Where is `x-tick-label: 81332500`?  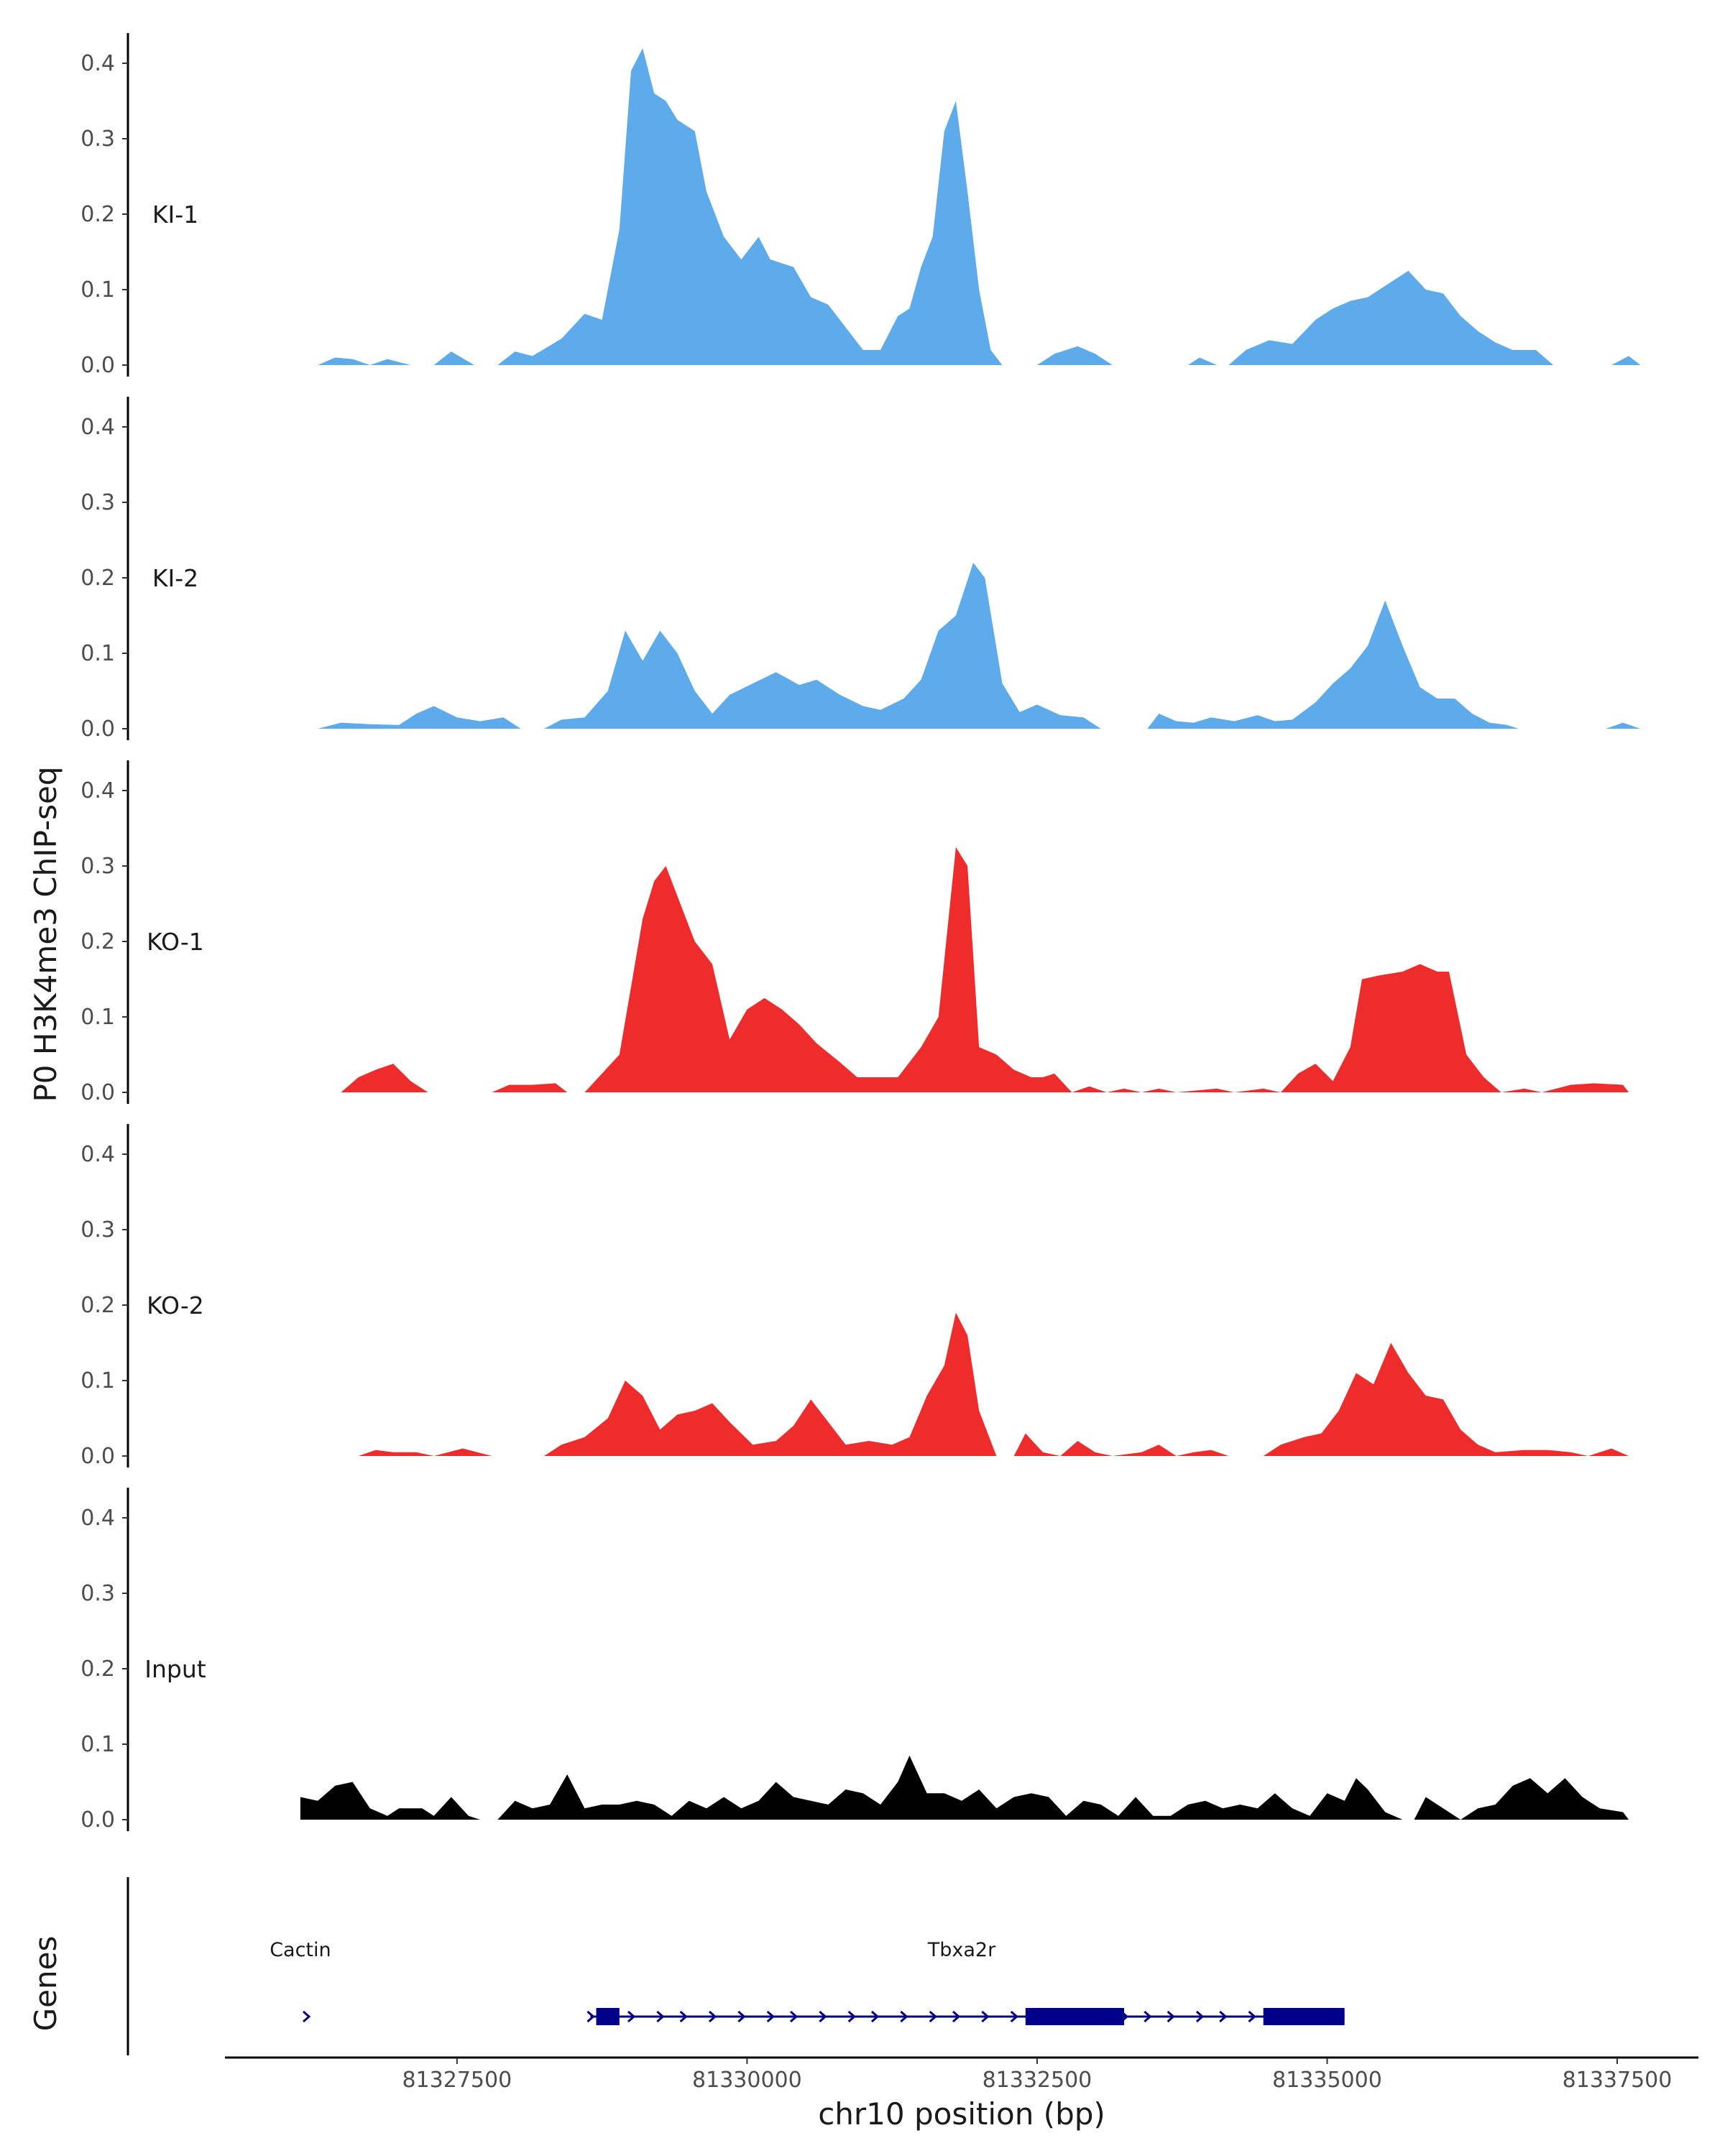 x-tick-label: 81332500 is located at coordinates (1037, 2080).